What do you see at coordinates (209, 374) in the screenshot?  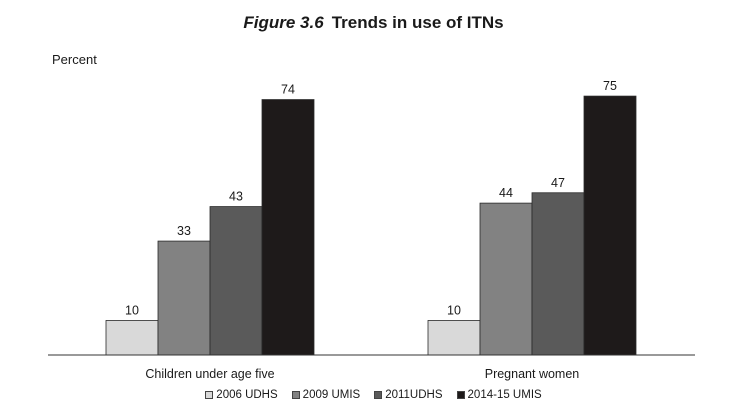 I see `category-label-0: Children under age five` at bounding box center [209, 374].